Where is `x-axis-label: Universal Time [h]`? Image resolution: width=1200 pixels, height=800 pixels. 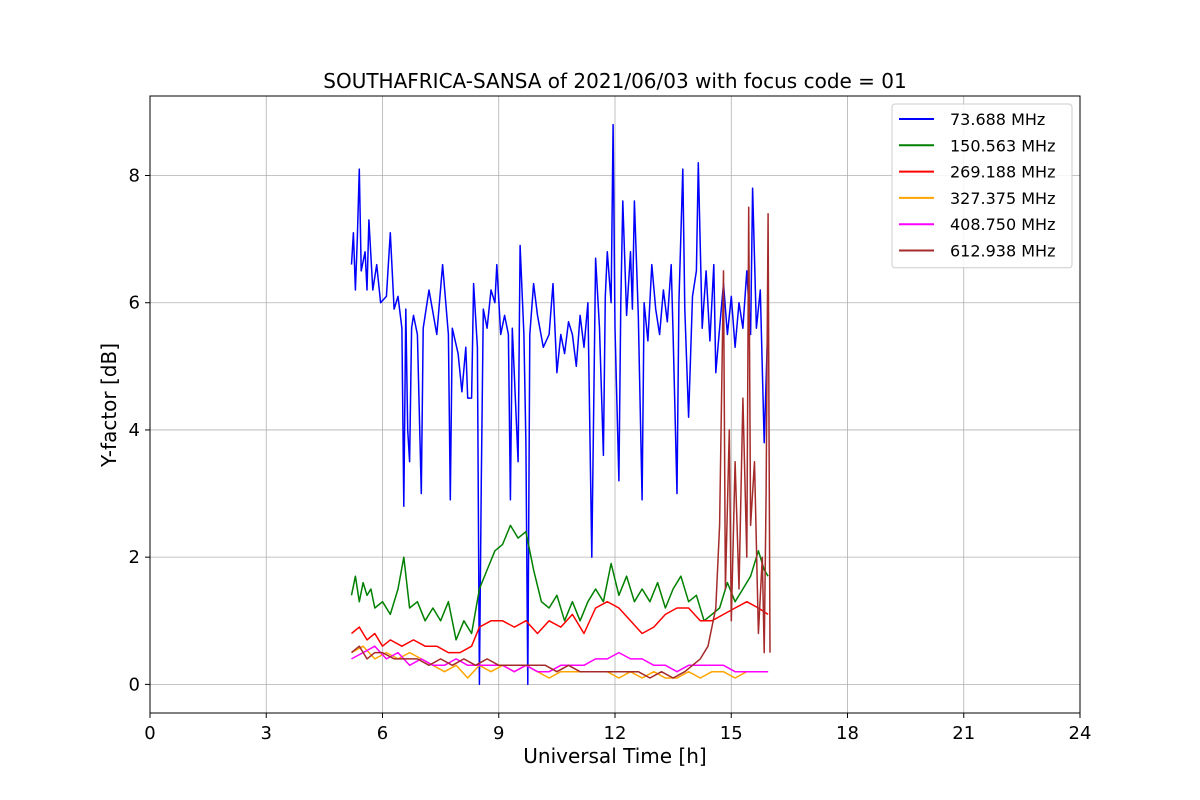
x-axis-label: Universal Time [h] is located at coordinates (614, 756).